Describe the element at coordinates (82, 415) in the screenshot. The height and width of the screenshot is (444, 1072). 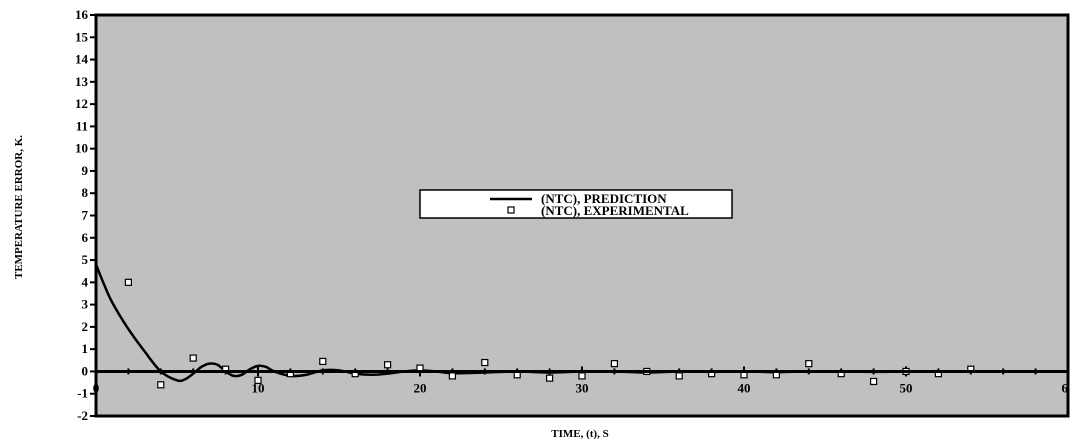
I see `y-tick-label: -2` at that location.